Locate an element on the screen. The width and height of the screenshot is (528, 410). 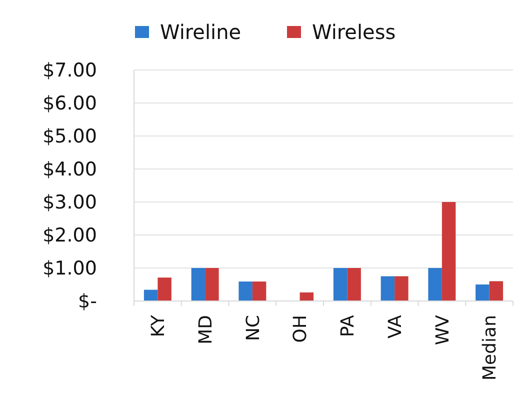
x-tick-label: WV is located at coordinates (443, 330).